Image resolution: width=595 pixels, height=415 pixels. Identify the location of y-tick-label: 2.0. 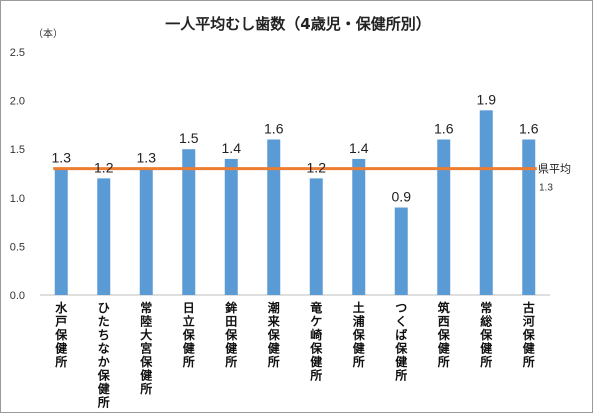
(17, 102).